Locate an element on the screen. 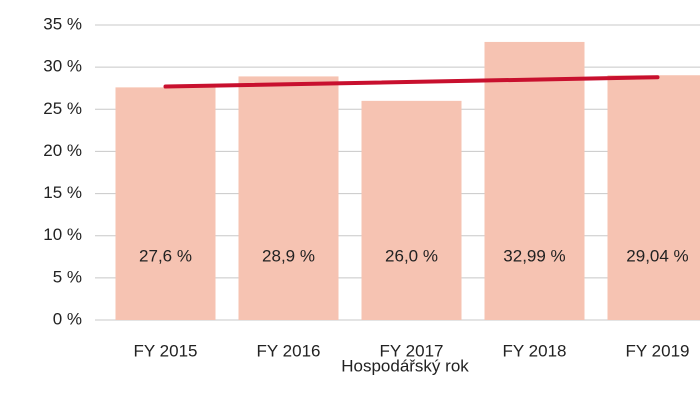 The height and width of the screenshot is (405, 700). trend-line is located at coordinates (411, 82).